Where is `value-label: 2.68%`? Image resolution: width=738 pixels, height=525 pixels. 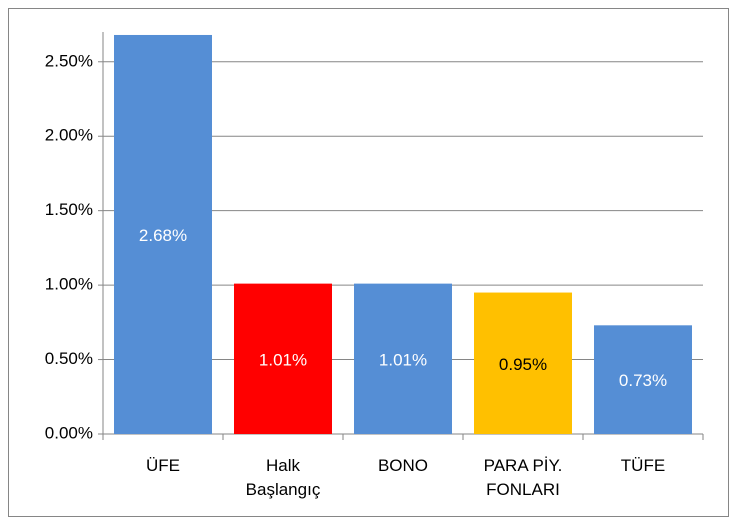 value-label: 2.68% is located at coordinates (163, 235).